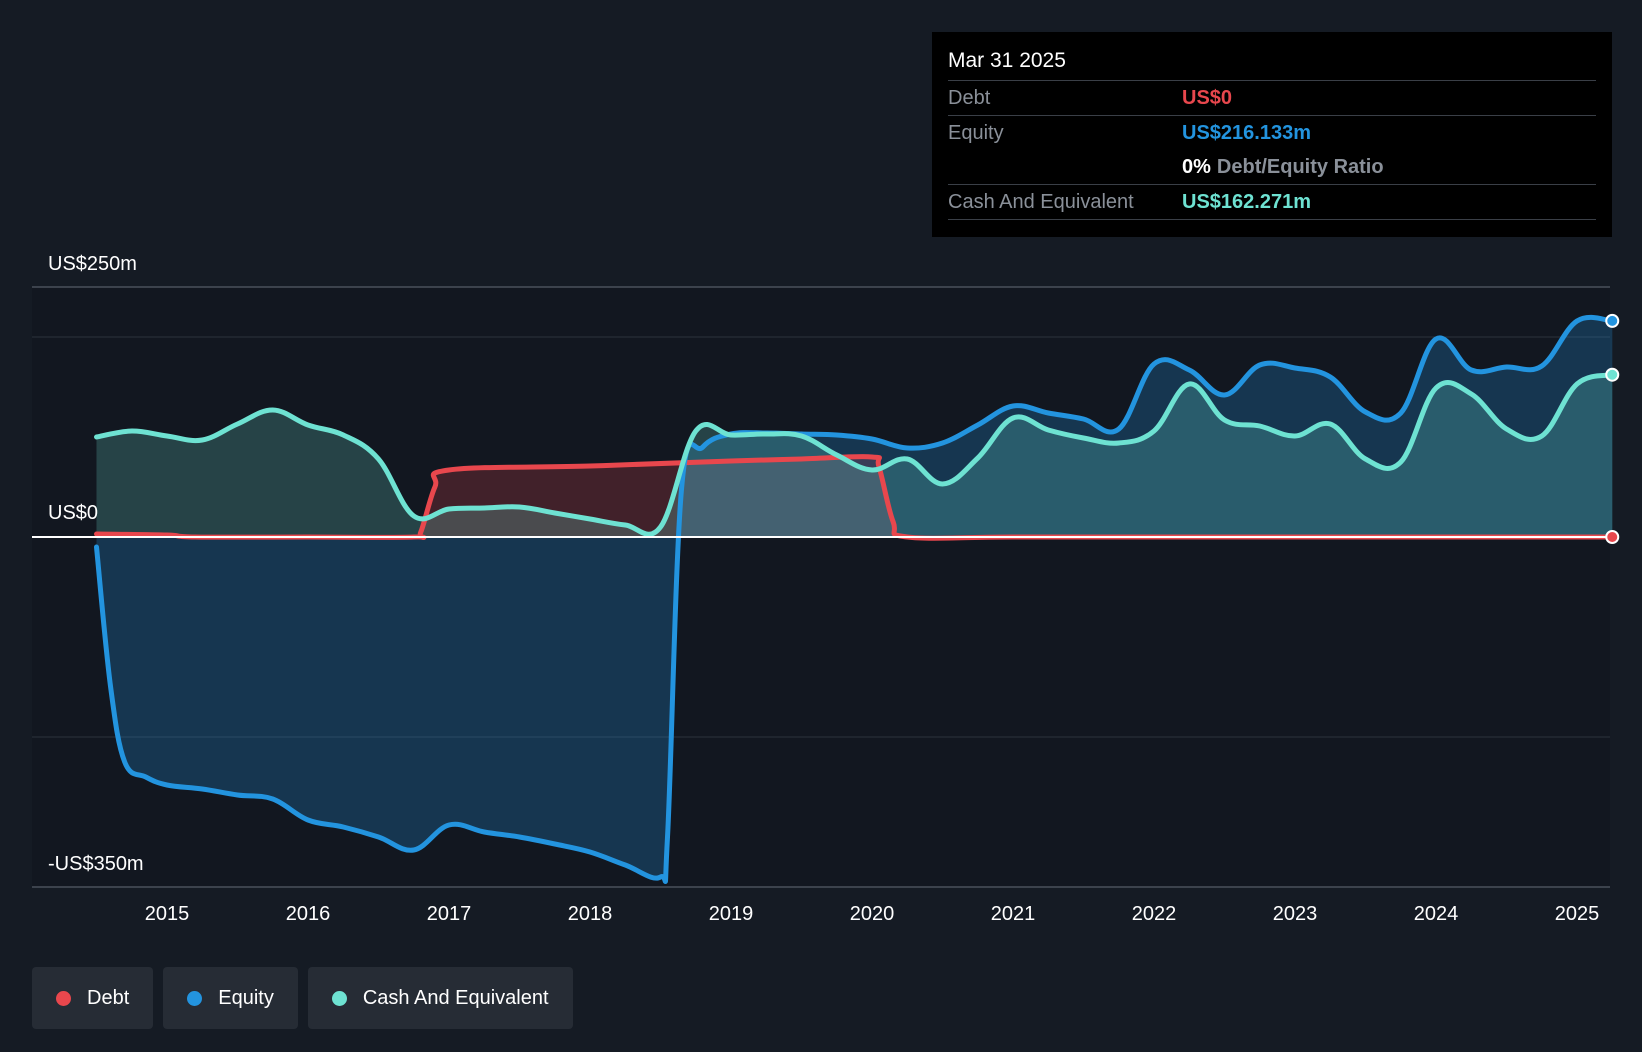 This screenshot has width=1642, height=1052. I want to click on legend-item-equity: Equity, so click(230, 998).